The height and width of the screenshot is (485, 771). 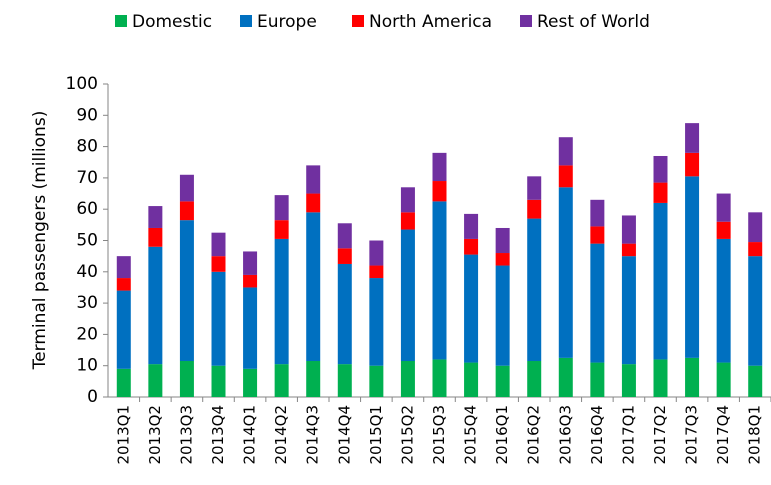 What do you see at coordinates (87, 209) in the screenshot?
I see `y-tick-label: 60` at bounding box center [87, 209].